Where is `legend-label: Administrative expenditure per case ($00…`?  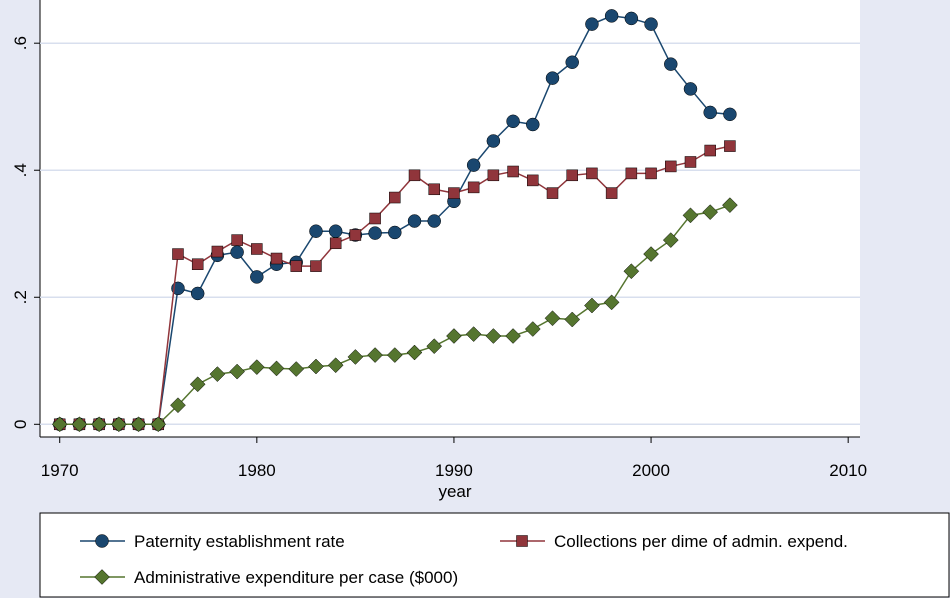 legend-label: Administrative expenditure per case ($00… is located at coordinates (296, 577).